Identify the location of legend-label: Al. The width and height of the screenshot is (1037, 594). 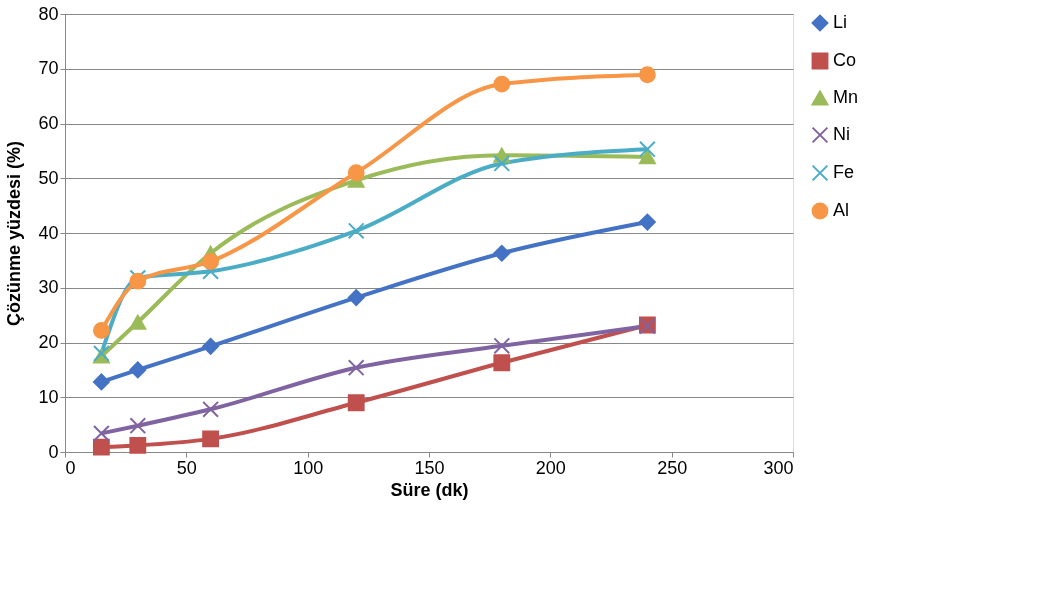
(841, 210).